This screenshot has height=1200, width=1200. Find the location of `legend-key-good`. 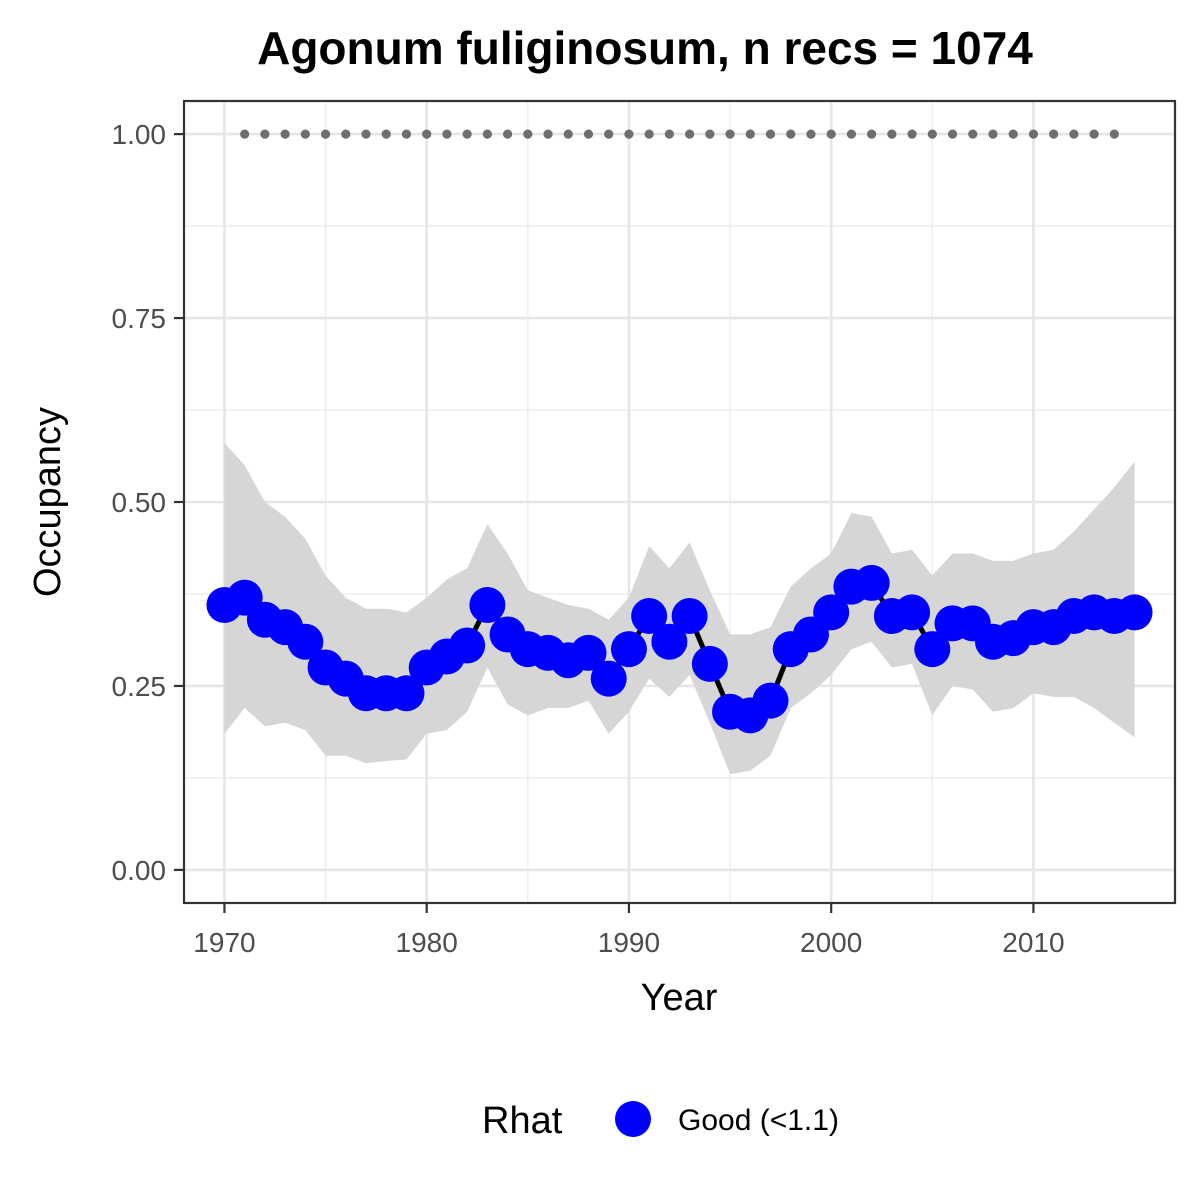

legend-key-good is located at coordinates (633, 1119).